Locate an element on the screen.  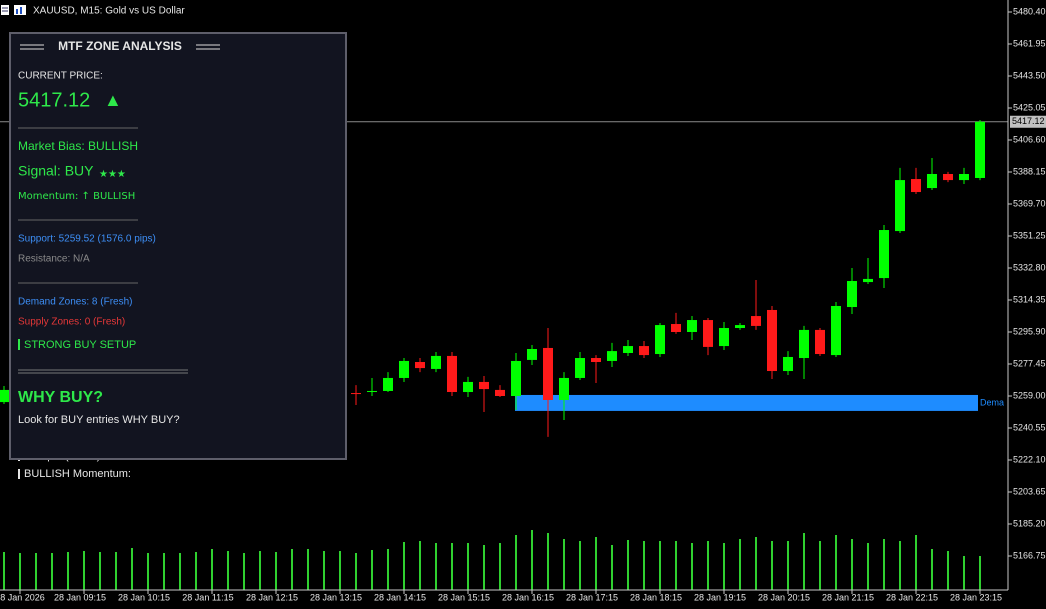
y-tick-label: 5203.65 is located at coordinates (1029, 491).